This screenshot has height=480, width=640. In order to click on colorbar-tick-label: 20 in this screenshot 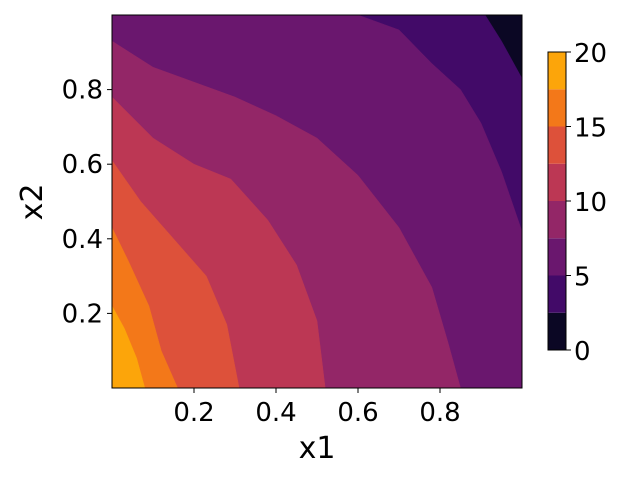, I will do `click(590, 54)`.